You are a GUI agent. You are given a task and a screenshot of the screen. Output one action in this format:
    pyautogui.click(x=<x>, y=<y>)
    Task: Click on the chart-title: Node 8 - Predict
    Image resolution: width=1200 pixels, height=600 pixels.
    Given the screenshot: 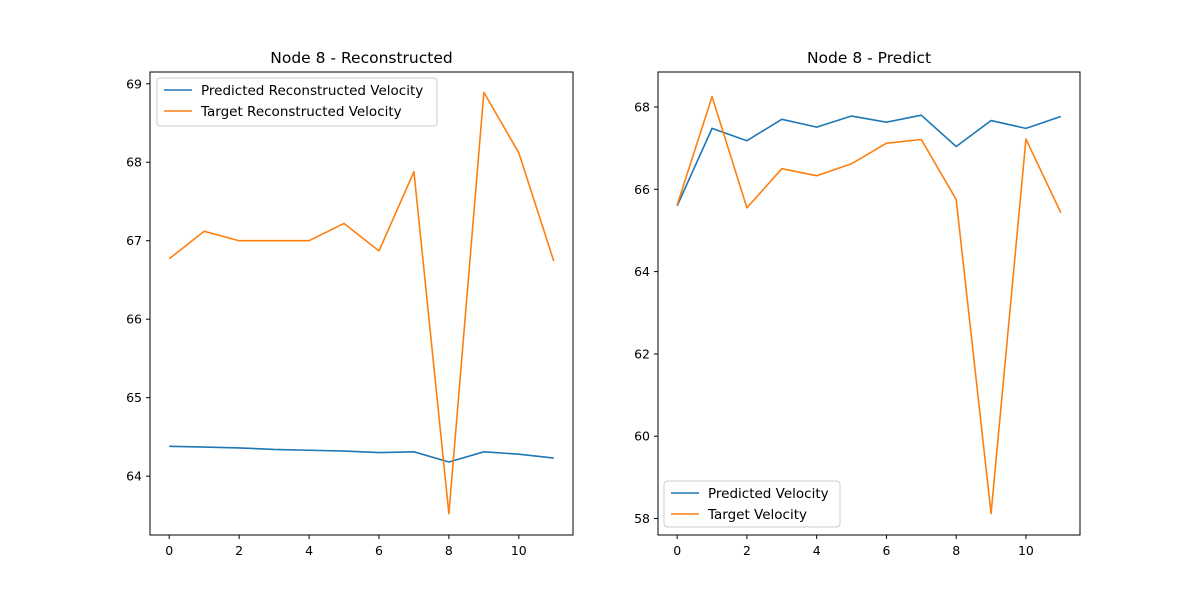 What is the action you would take?
    pyautogui.click(x=869, y=58)
    